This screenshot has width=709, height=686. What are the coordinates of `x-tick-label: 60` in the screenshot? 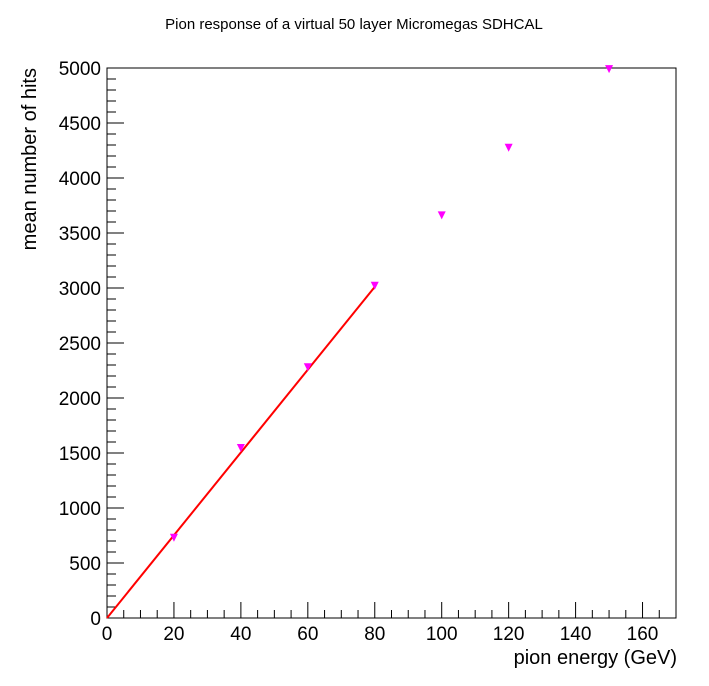 It's located at (307, 634).